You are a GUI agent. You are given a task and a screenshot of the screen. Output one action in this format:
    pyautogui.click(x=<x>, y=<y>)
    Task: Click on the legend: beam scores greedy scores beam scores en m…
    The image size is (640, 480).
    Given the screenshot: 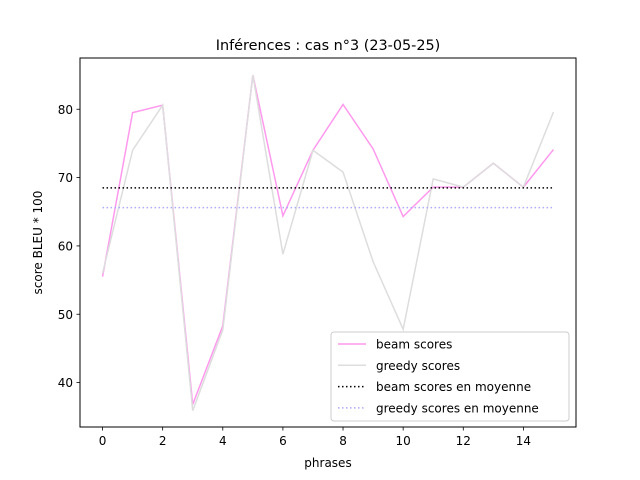 What is the action you would take?
    pyautogui.click(x=450, y=376)
    